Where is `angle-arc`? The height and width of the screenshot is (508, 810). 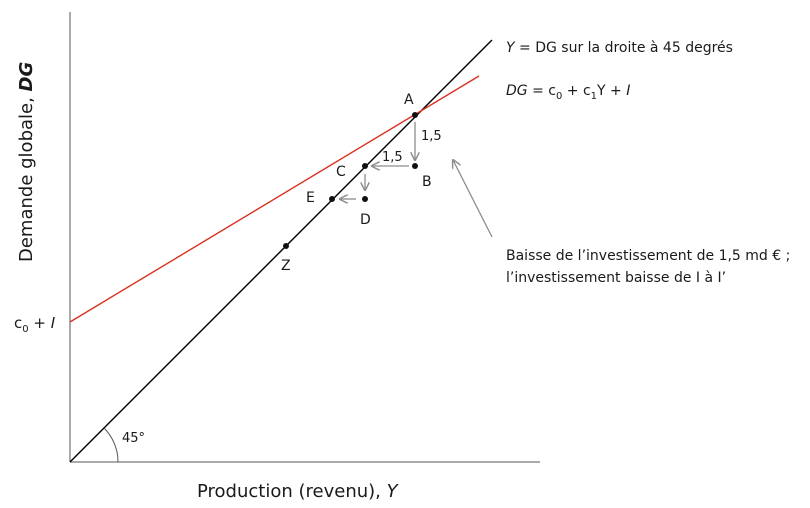 angle-arc is located at coordinates (111, 445).